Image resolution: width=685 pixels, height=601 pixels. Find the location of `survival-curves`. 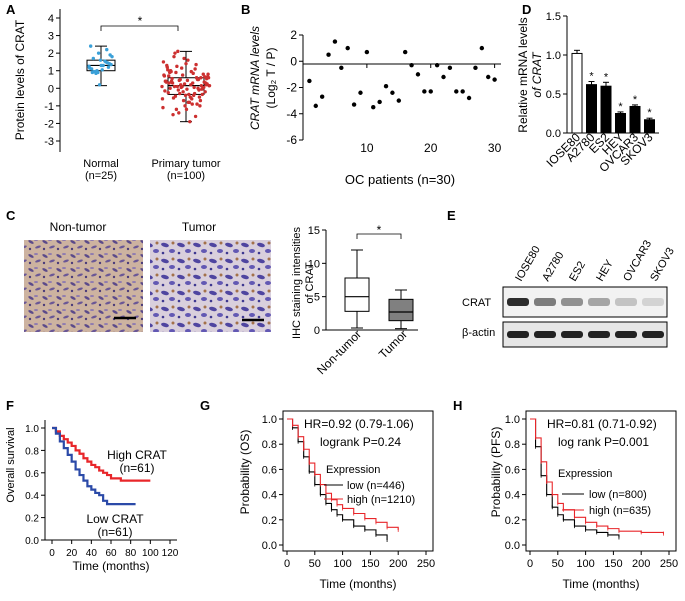

survival-curves is located at coordinates (101, 466).